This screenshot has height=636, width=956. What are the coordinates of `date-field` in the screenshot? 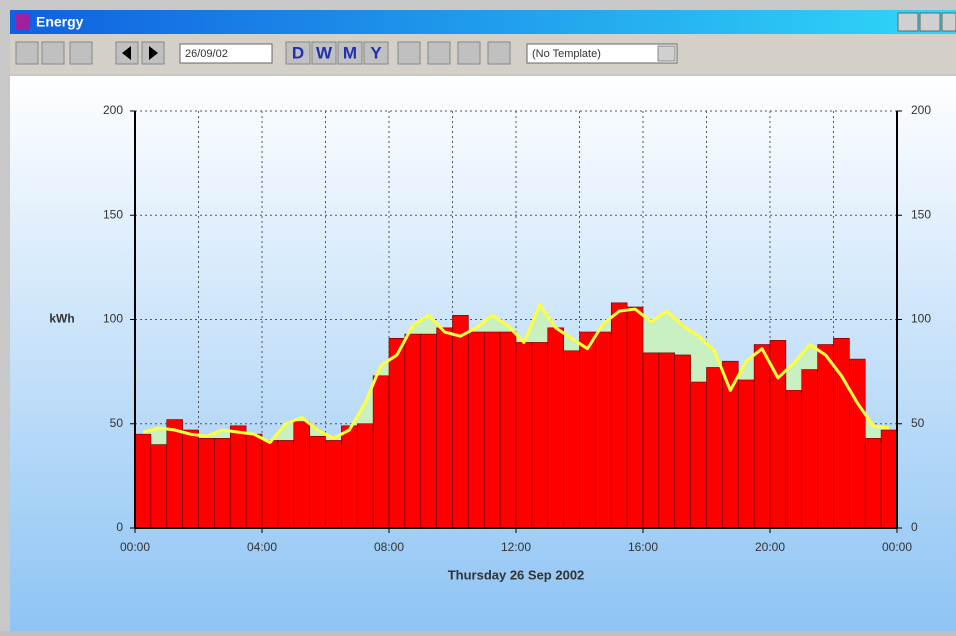 It's located at (226, 53).